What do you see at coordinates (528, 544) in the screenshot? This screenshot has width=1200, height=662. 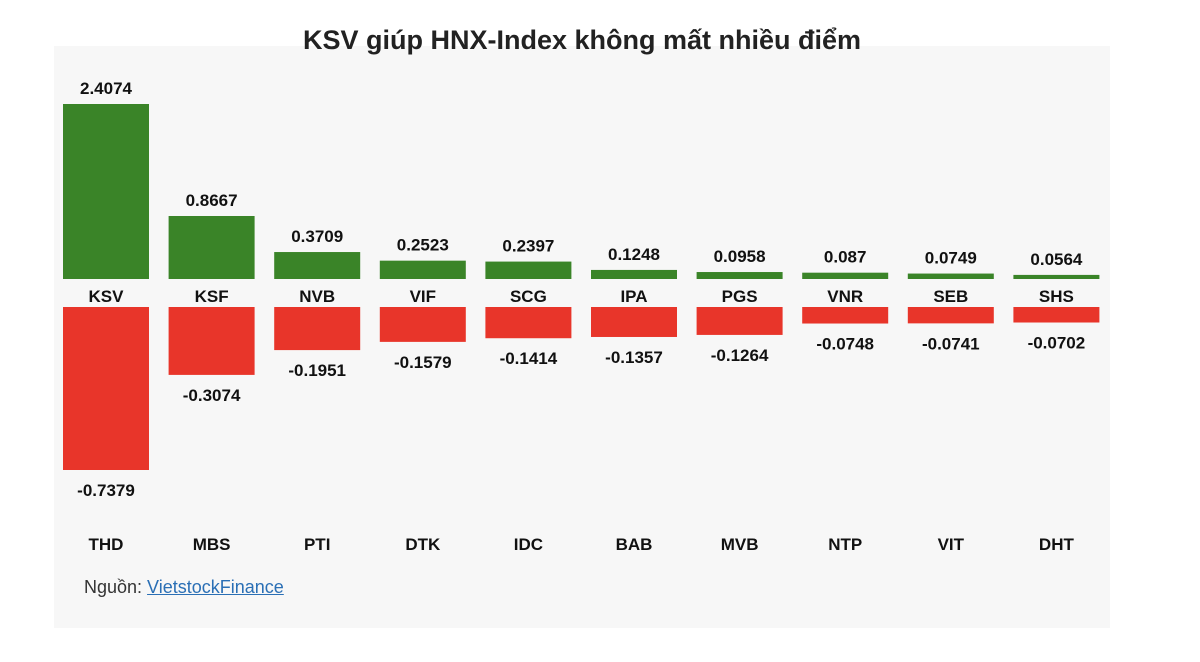 I see `negative-category-label: IDC` at bounding box center [528, 544].